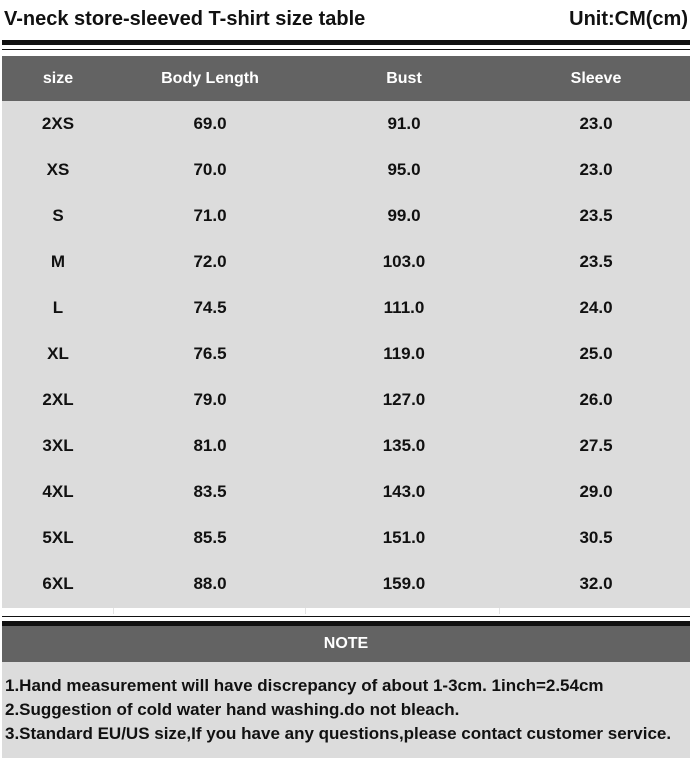  Describe the element at coordinates (404, 215) in the screenshot. I see `bust-cell: 99.0` at that location.